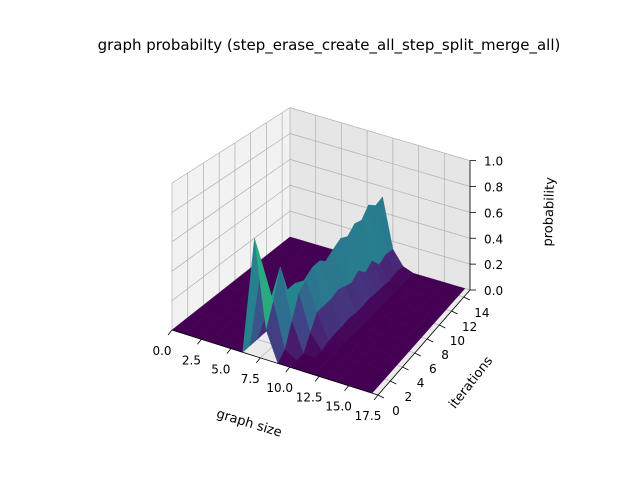 The image size is (640, 480). What do you see at coordinates (493, 291) in the screenshot?
I see `z-tick-label: 0.0` at bounding box center [493, 291].